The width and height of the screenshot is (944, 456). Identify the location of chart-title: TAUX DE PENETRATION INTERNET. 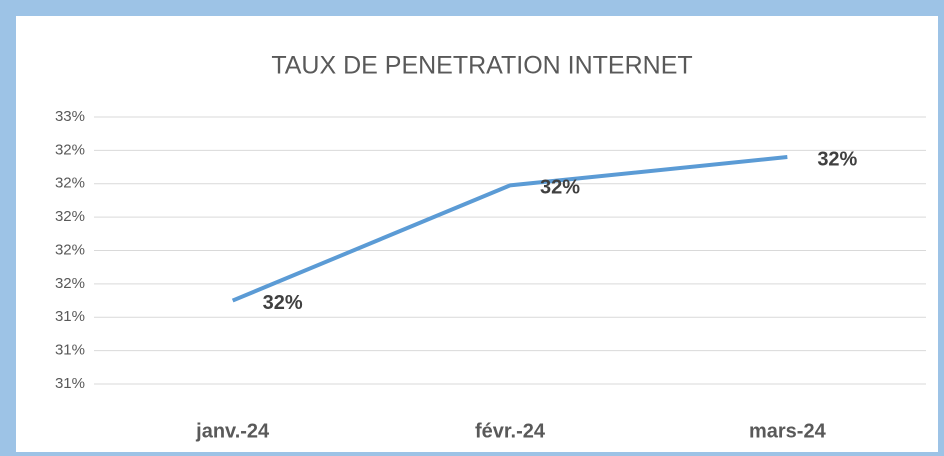
(481, 66).